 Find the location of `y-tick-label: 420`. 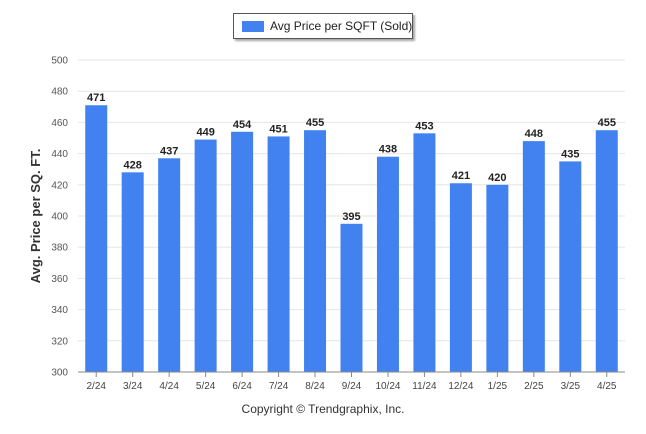

y-tick-label: 420 is located at coordinates (59, 185).